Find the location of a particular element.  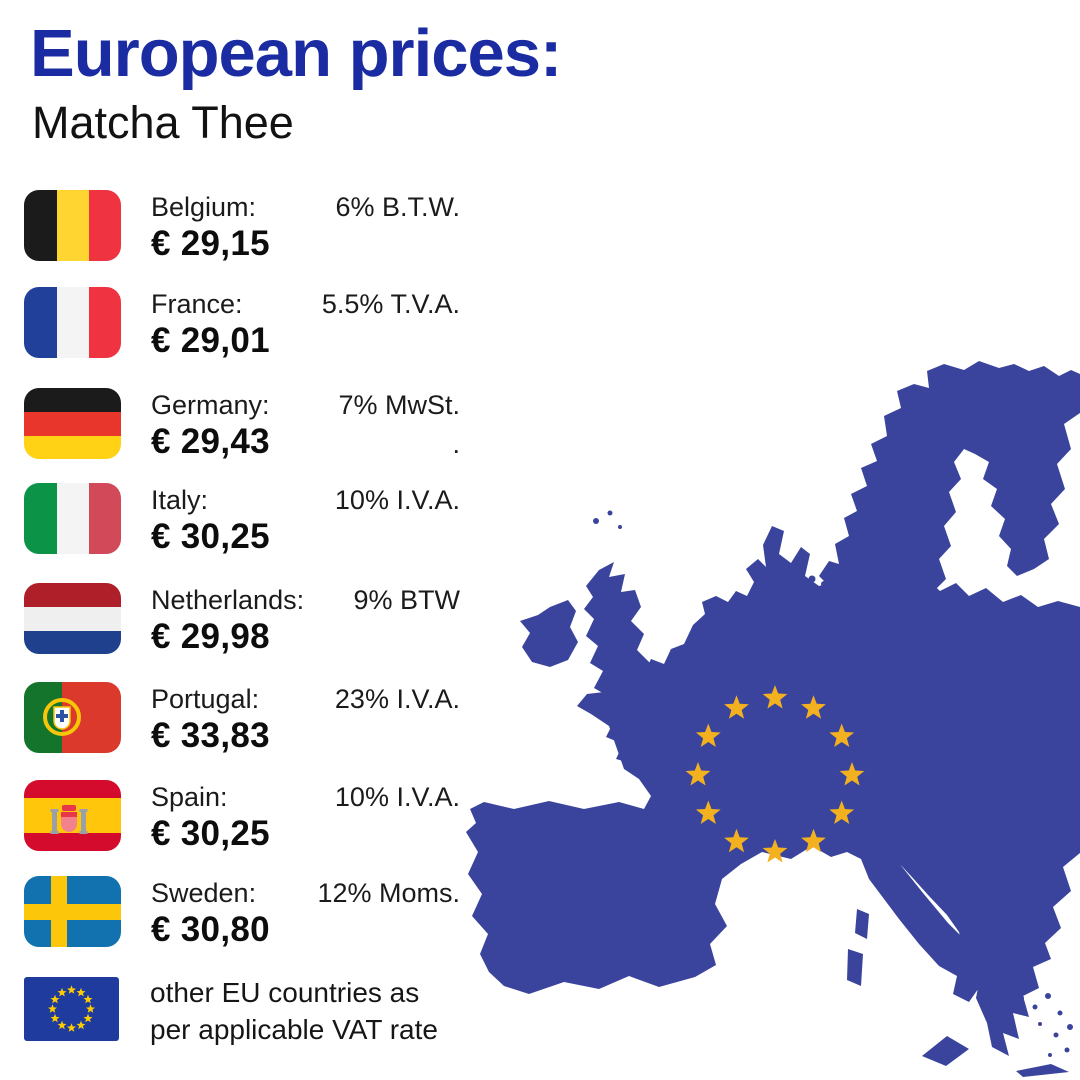

portugal-flag-icon is located at coordinates (72, 717).